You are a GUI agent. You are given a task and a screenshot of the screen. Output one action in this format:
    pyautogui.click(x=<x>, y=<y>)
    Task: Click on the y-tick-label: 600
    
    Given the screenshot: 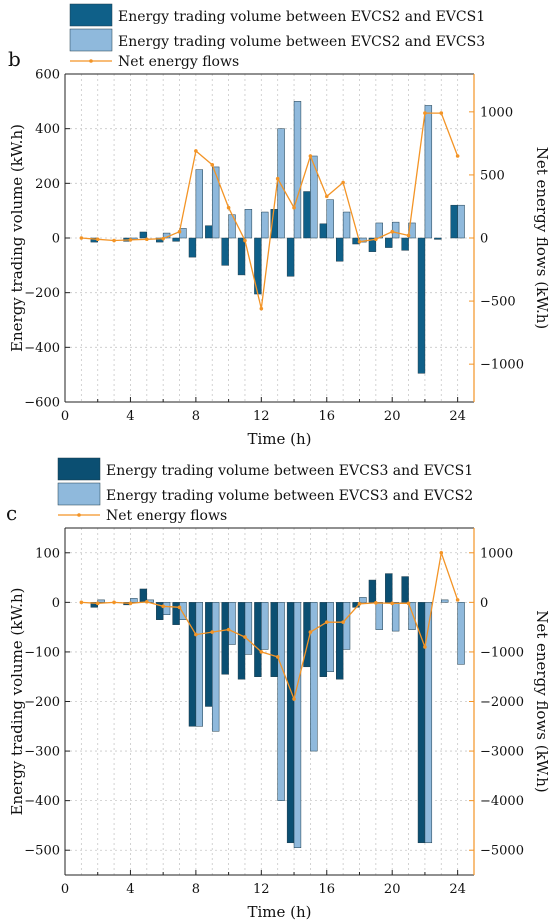 What is the action you would take?
    pyautogui.click(x=47, y=75)
    